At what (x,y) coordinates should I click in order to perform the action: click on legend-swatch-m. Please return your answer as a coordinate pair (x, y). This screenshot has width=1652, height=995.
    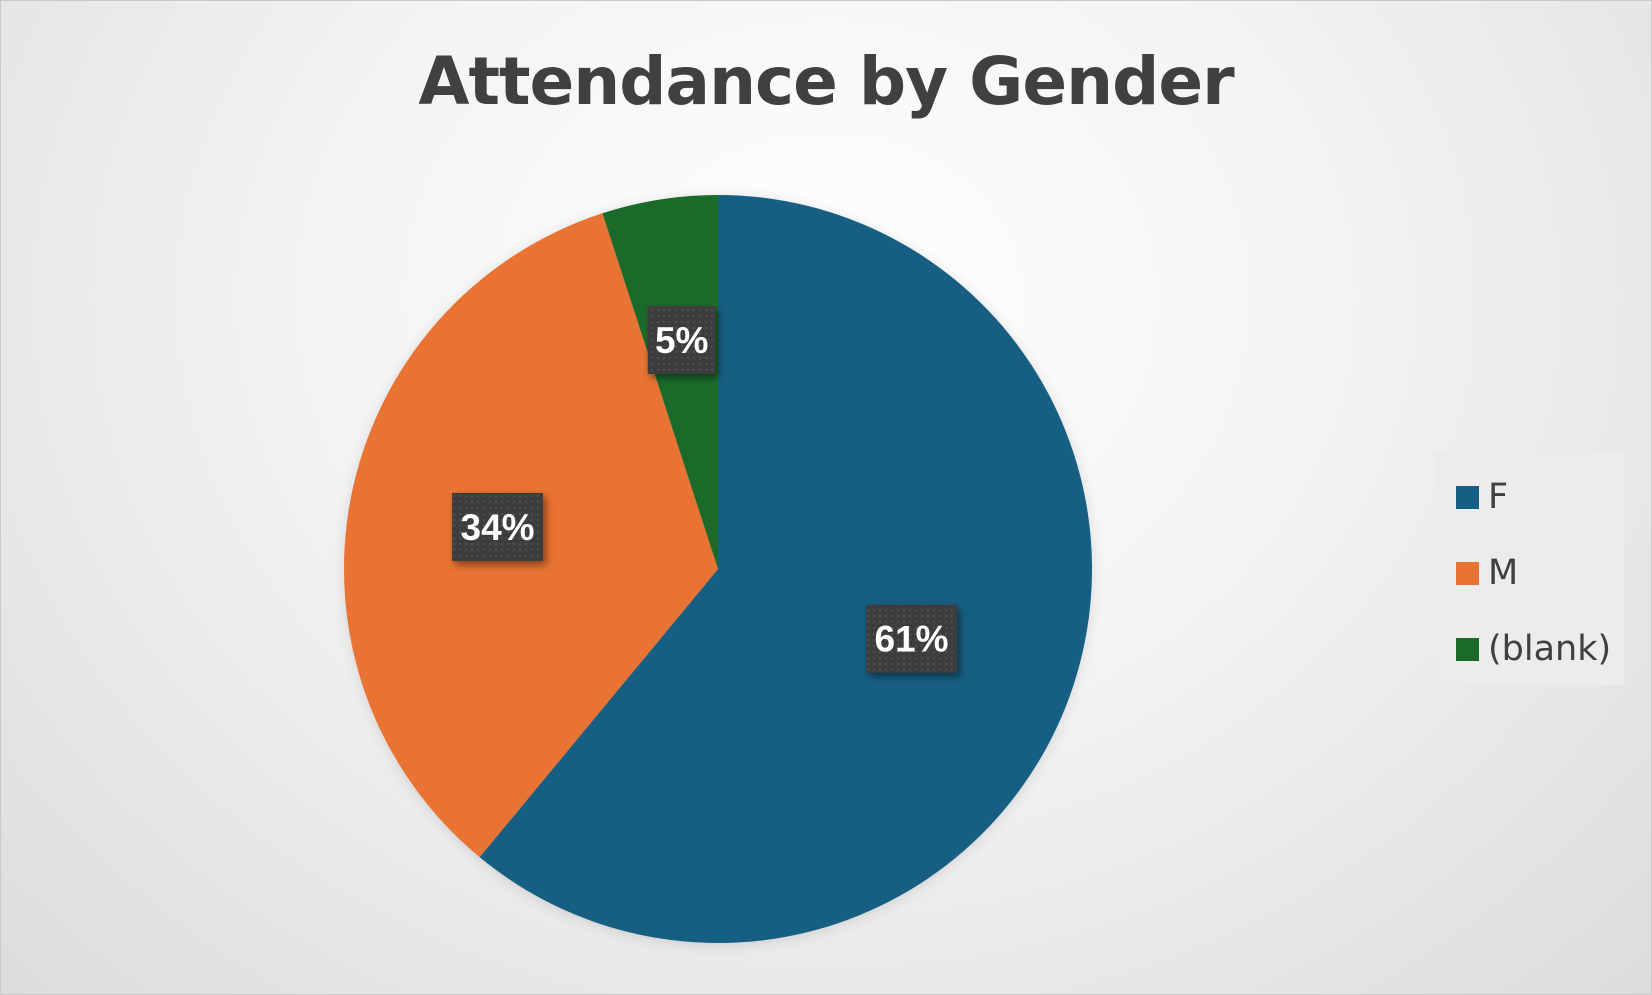
    Looking at the image, I should click on (1467, 573).